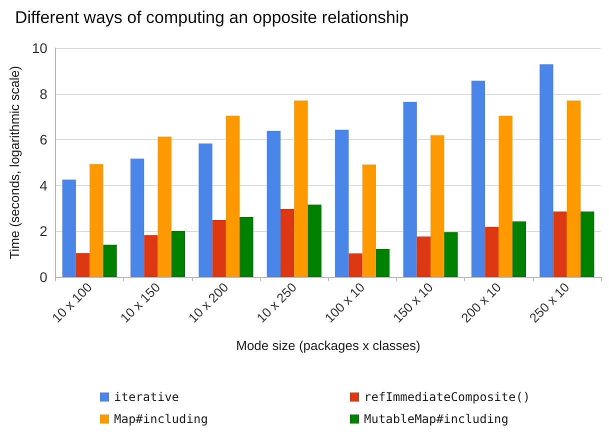 Image resolution: width=609 pixels, height=436 pixels. What do you see at coordinates (44, 140) in the screenshot?
I see `y-tick-label: 6` at bounding box center [44, 140].